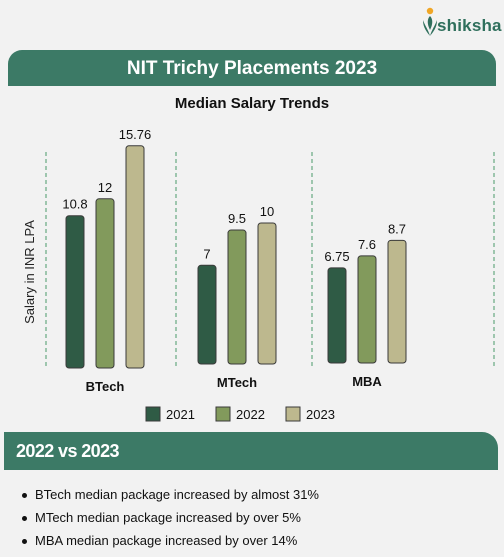 The height and width of the screenshot is (557, 504). I want to click on shiksha-logo-icon, so click(430, 21).